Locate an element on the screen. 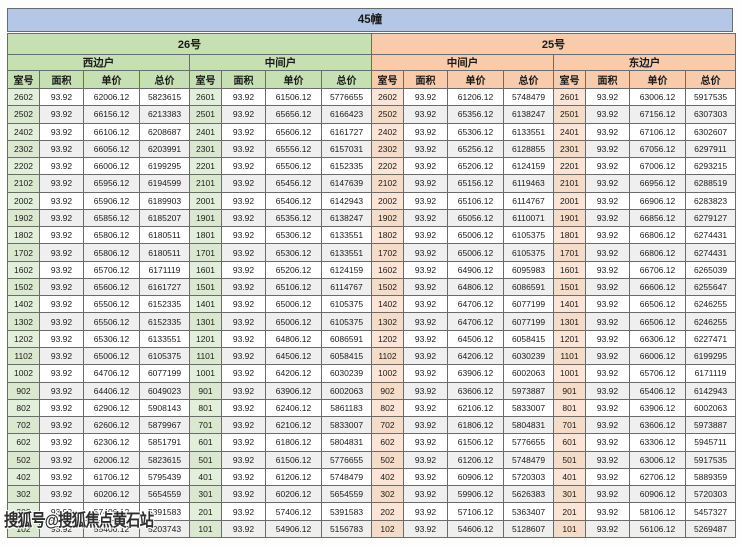 The height and width of the screenshot is (545, 740). cell-unit-price: 66156.12 is located at coordinates (111, 114).